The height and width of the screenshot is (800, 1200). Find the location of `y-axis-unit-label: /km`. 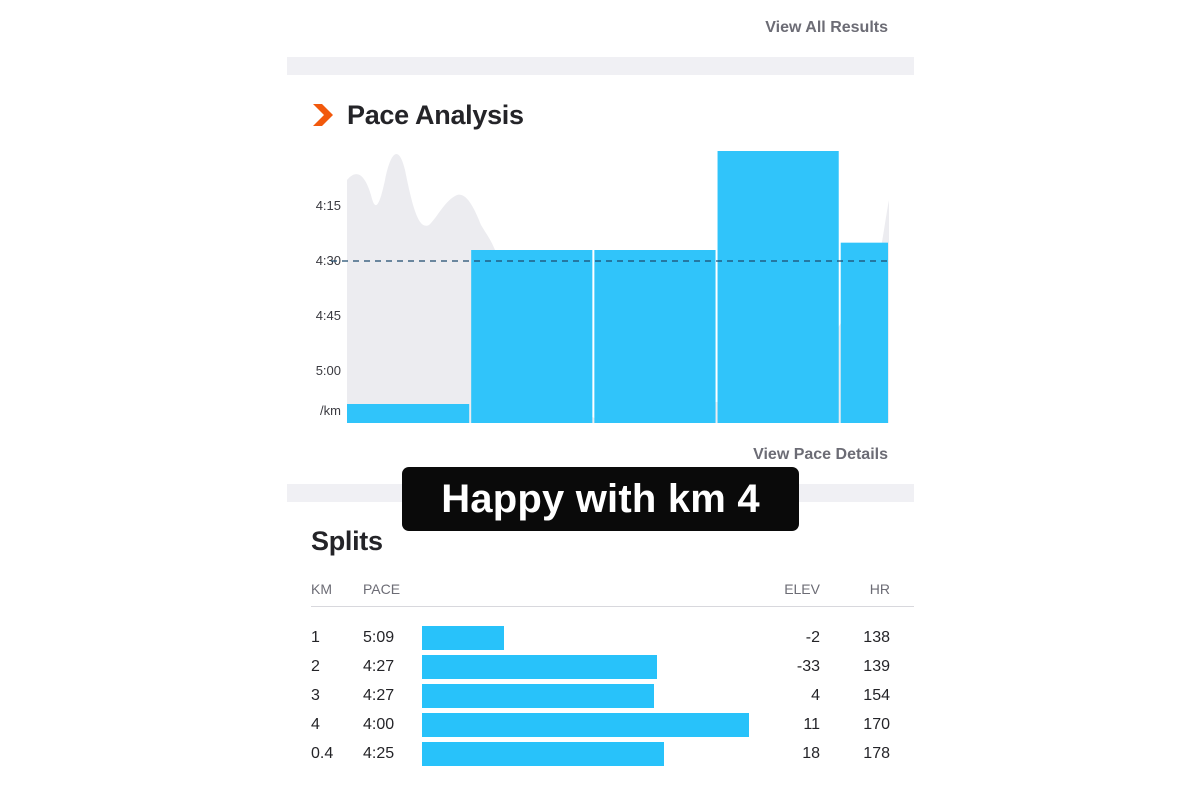

y-axis-unit-label: /km is located at coordinates (330, 410).